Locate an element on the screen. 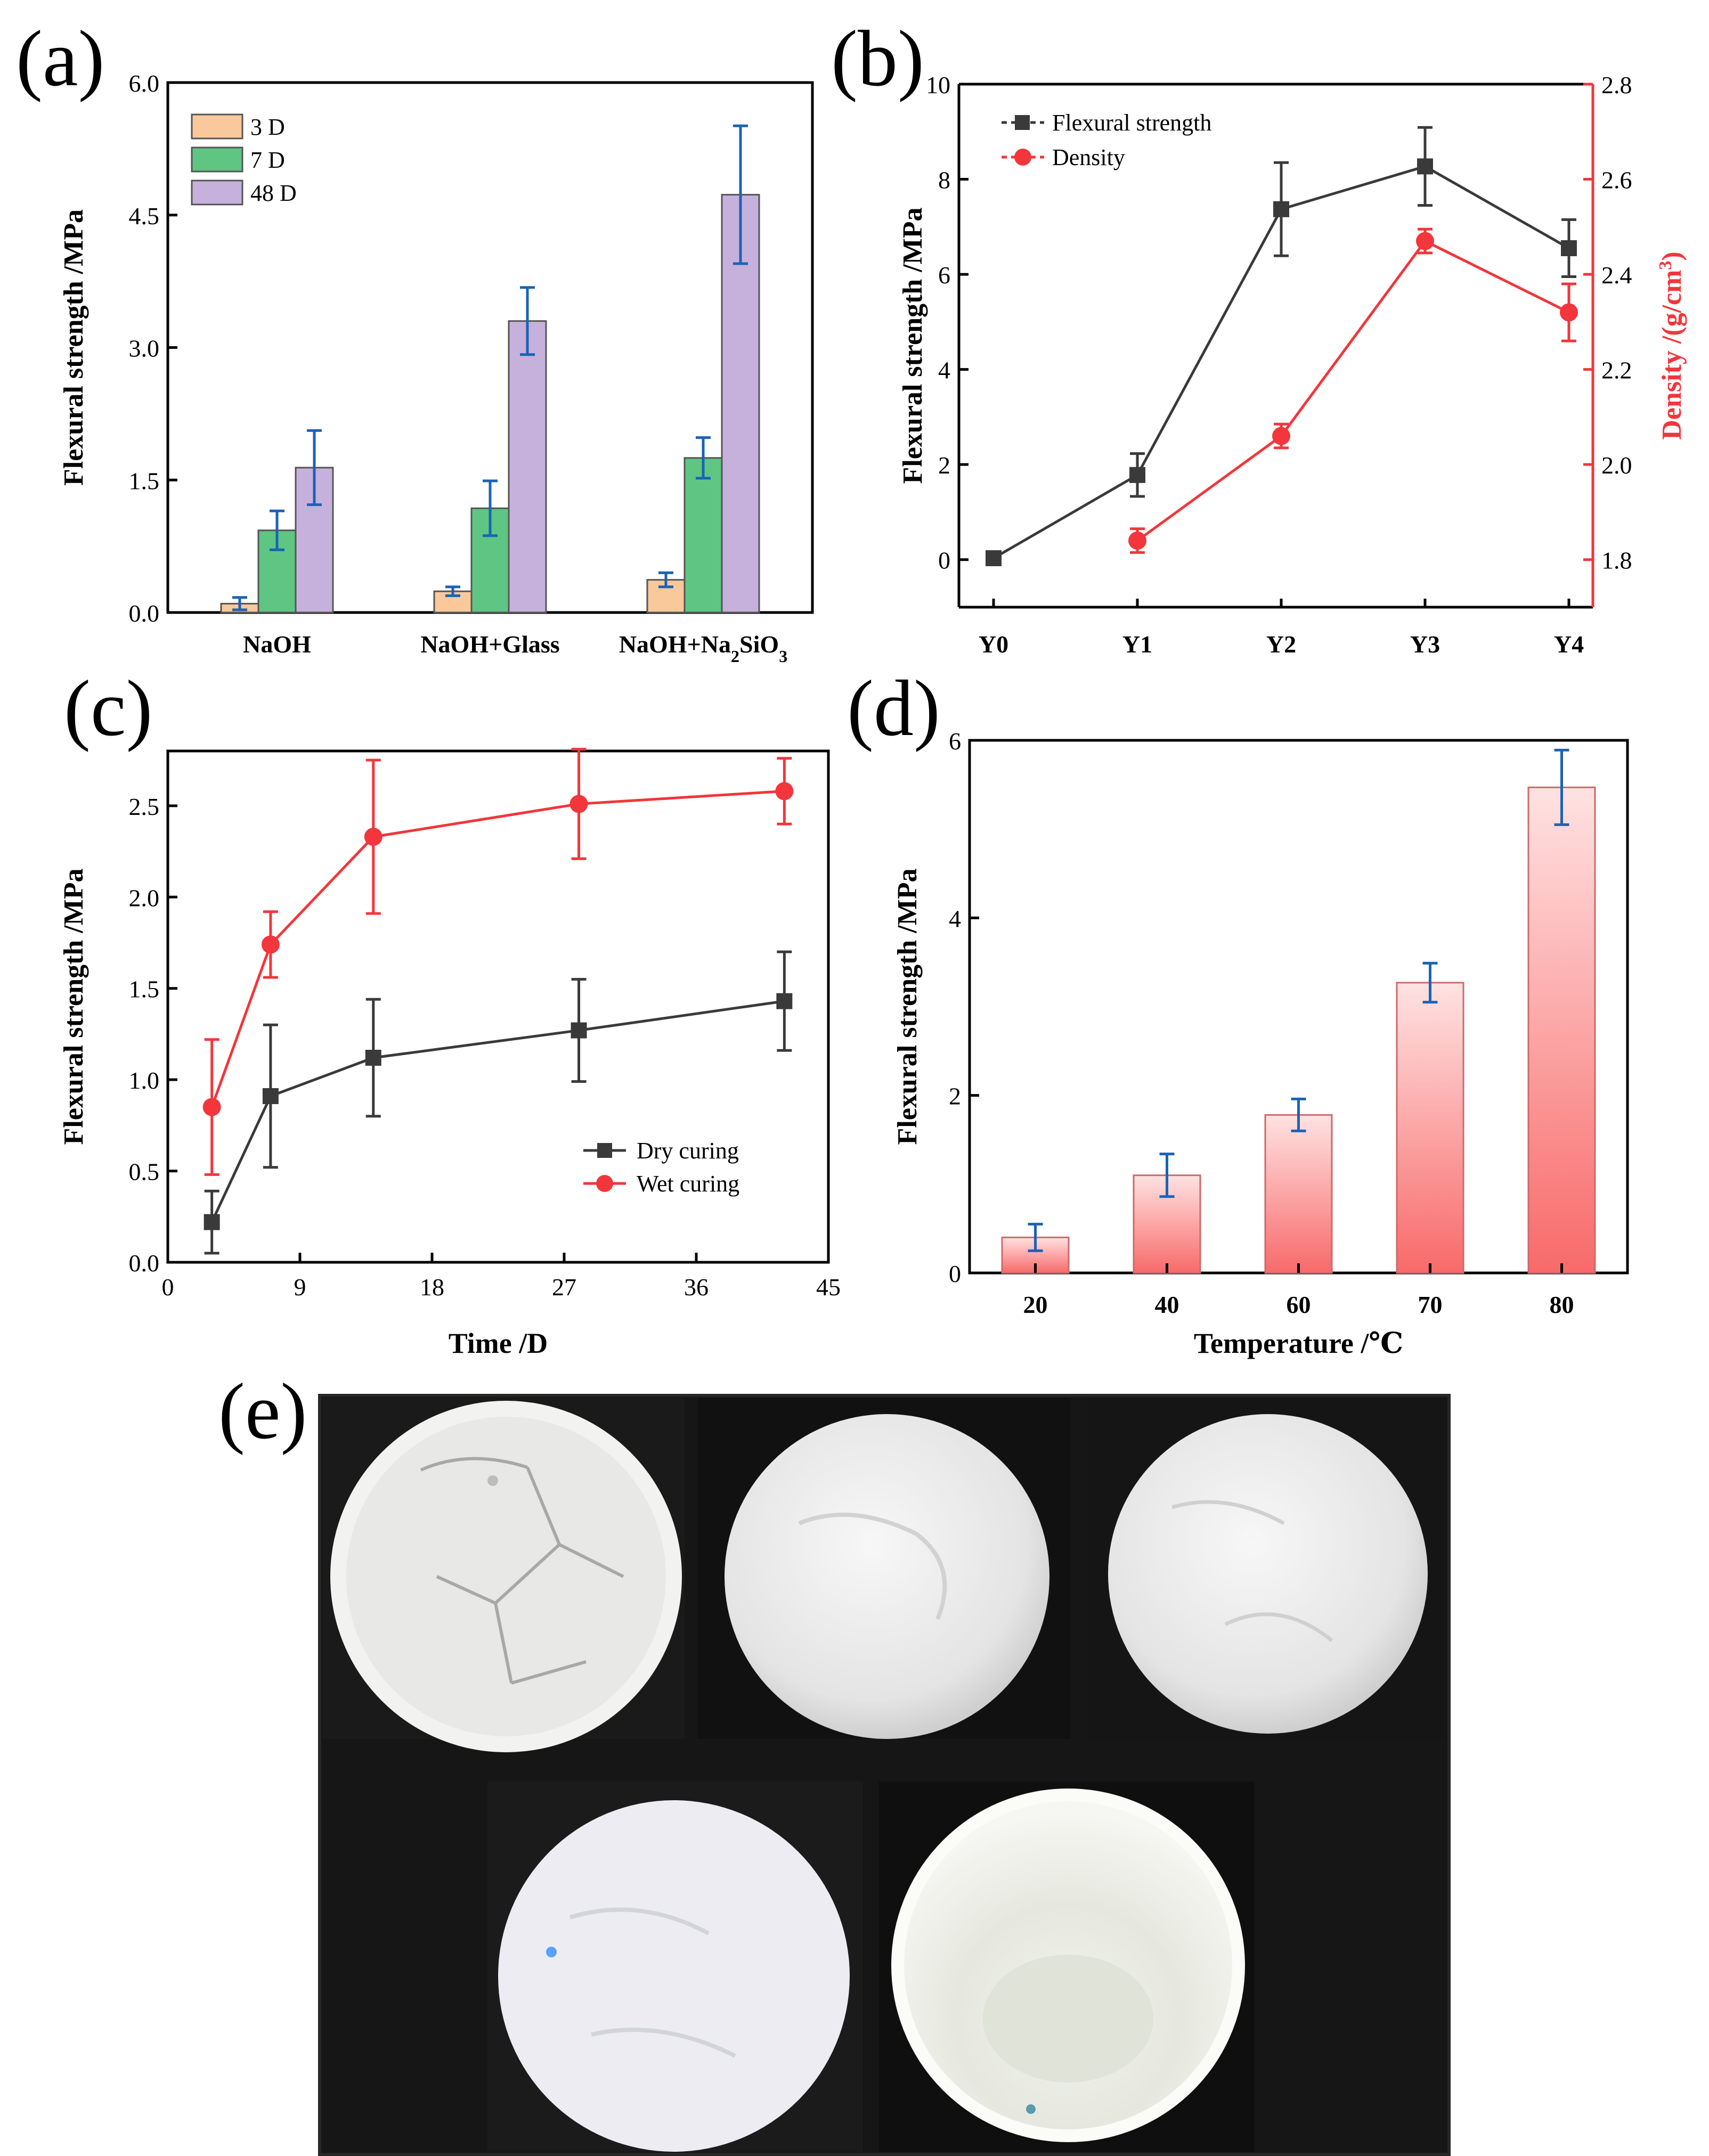 This screenshot has width=1709, height=2156. panel-label-d: (d) is located at coordinates (893, 709).